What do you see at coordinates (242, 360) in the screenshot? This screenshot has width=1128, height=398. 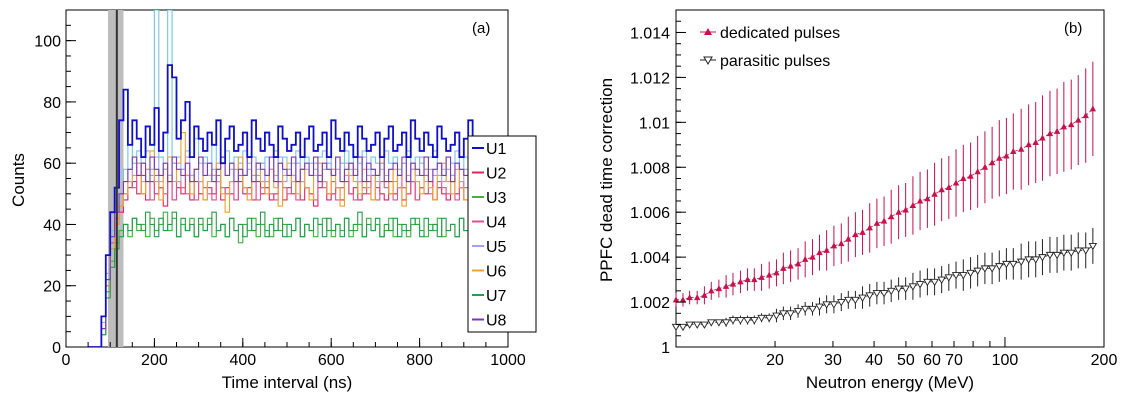 I see `x-tick-label: 400` at bounding box center [242, 360].